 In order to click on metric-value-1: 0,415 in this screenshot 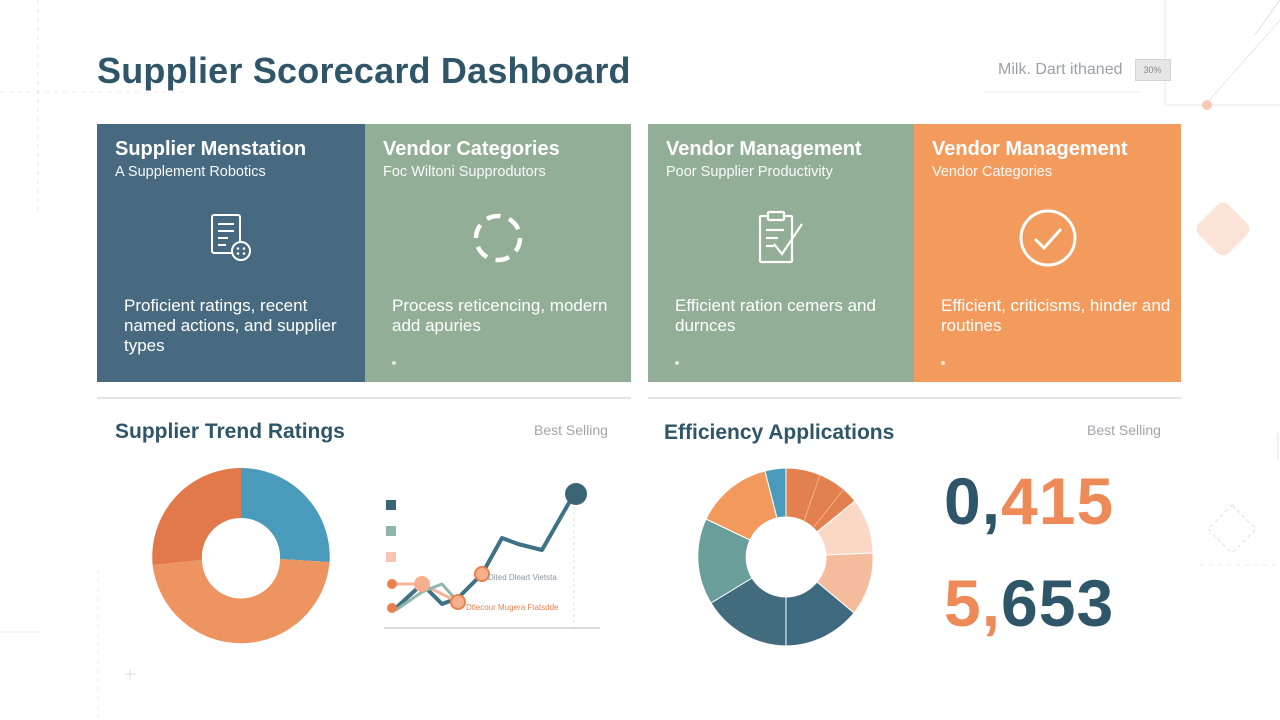, I will do `click(1029, 501)`.